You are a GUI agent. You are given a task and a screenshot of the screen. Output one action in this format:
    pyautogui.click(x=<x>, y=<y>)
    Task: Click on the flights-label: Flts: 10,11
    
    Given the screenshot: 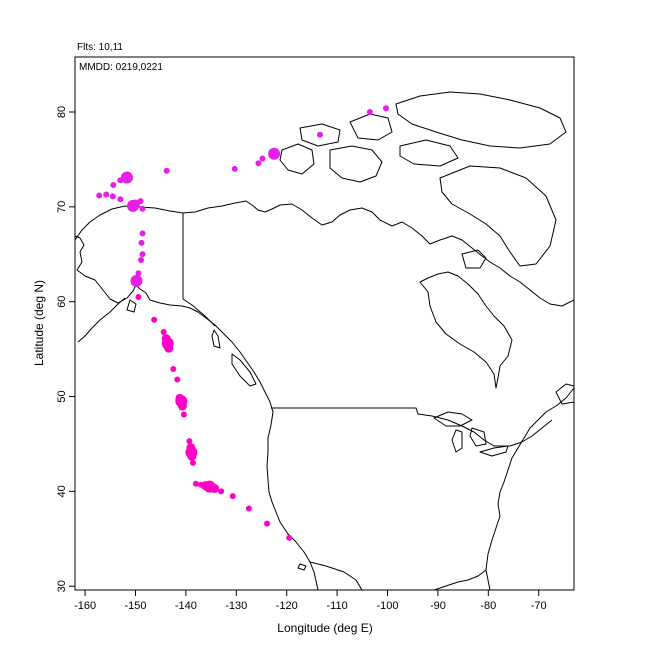 What is the action you would take?
    pyautogui.click(x=100, y=47)
    